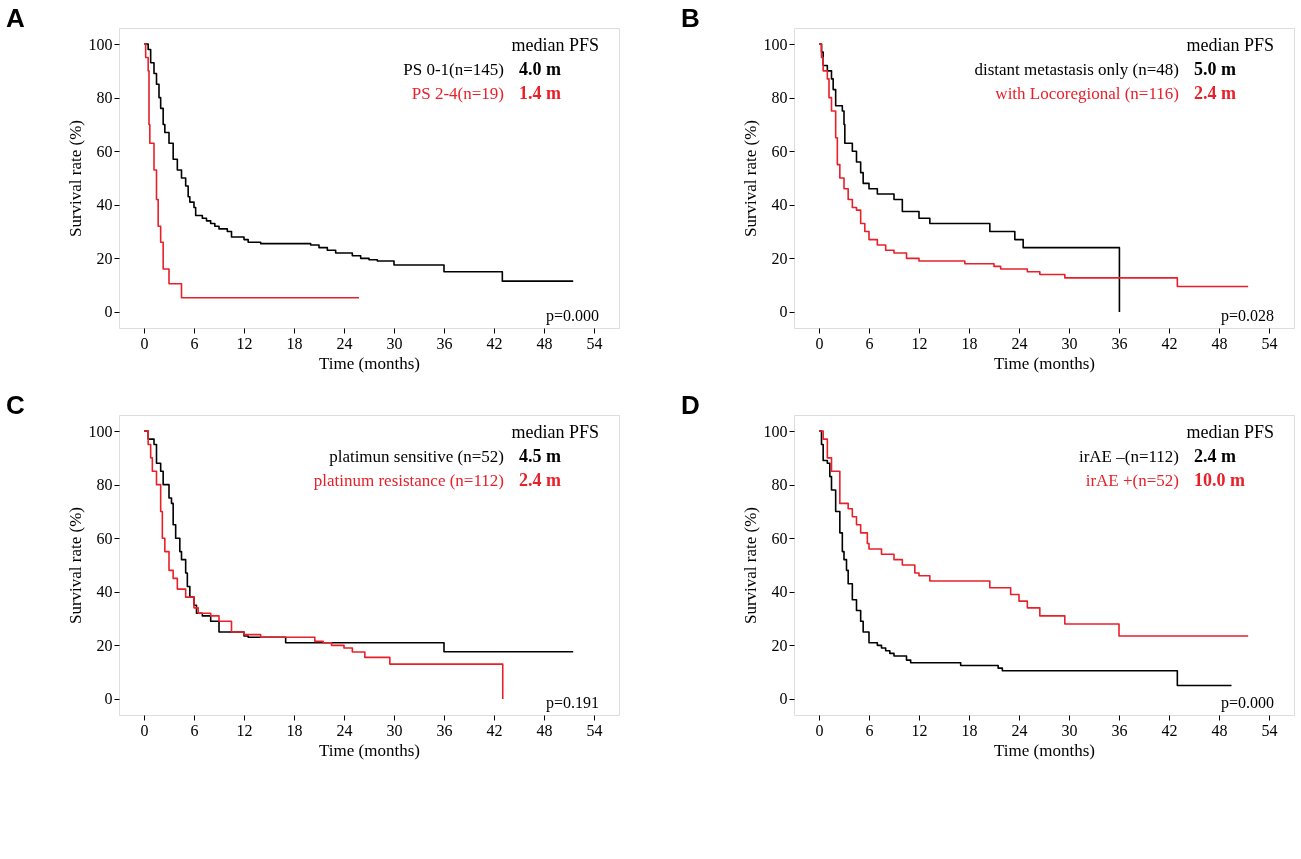  I want to click on chart-title: A, so click(15, 18).